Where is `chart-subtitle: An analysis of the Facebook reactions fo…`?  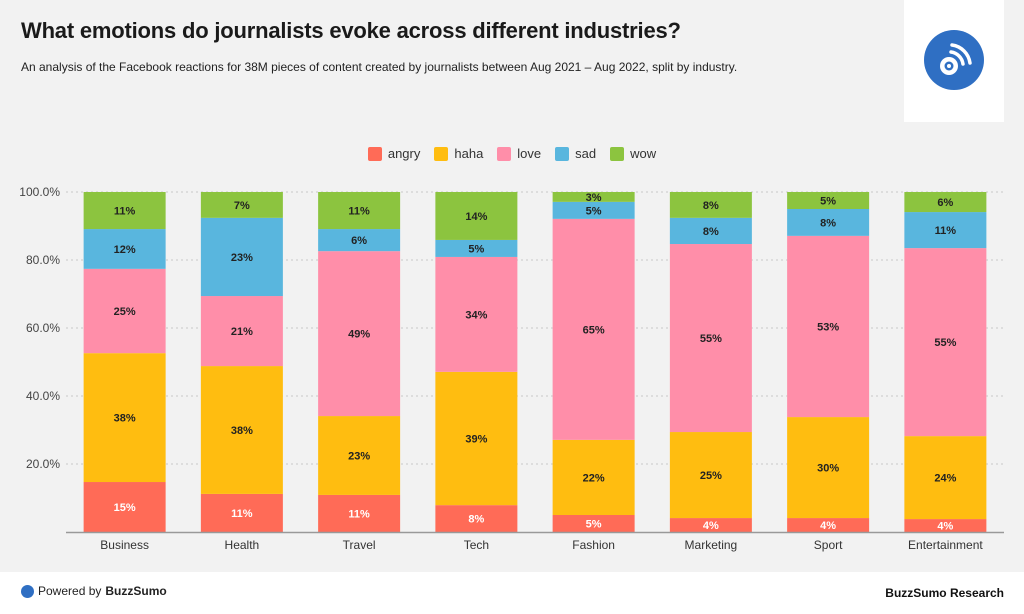
chart-subtitle: An analysis of the Facebook reactions fo… is located at coordinates (379, 67).